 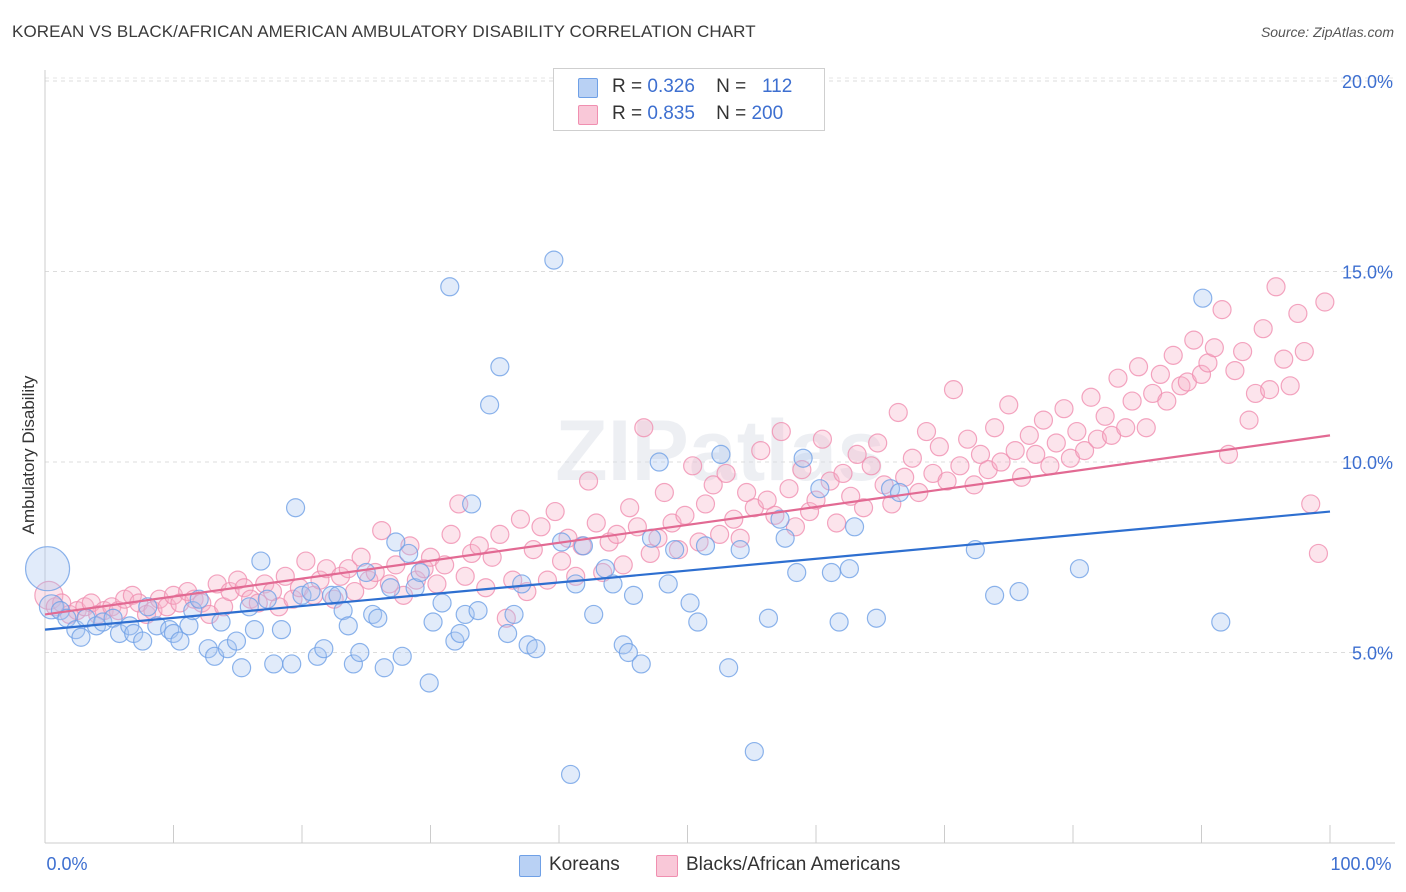 I want to click on series-legend: Koreans Blacks/African Americans, so click(x=703, y=865).